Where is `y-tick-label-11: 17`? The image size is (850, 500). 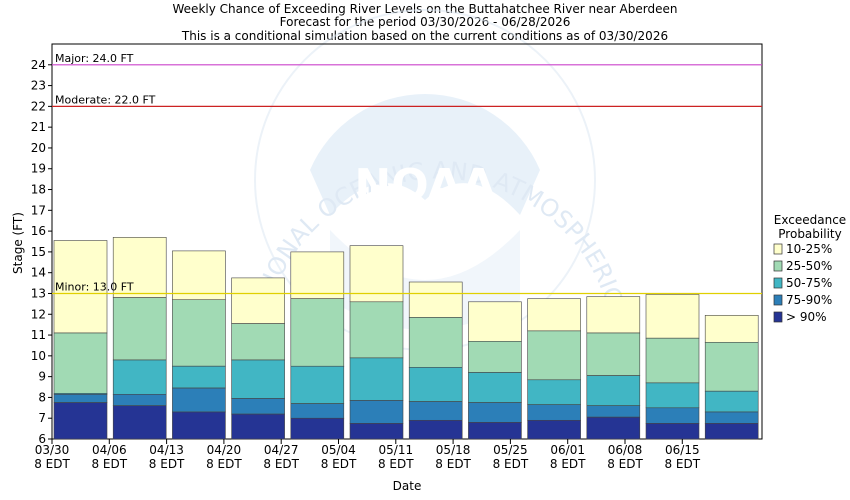 y-tick-label-11: 17 is located at coordinates (38, 210).